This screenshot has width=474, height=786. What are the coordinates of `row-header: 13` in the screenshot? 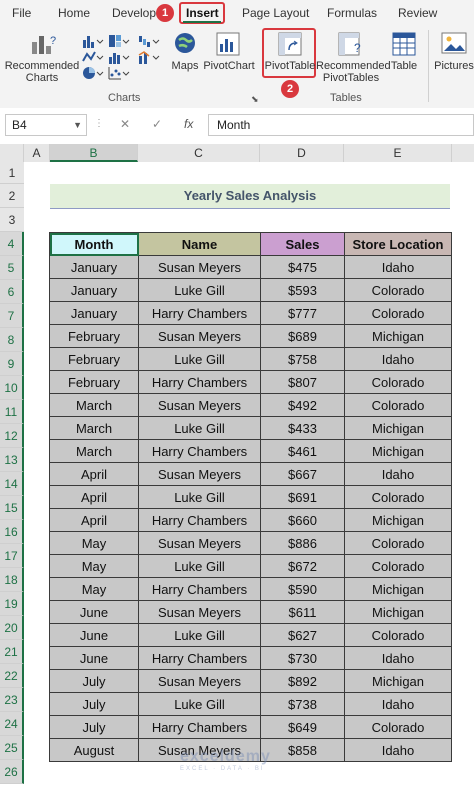 It's located at (12, 460).